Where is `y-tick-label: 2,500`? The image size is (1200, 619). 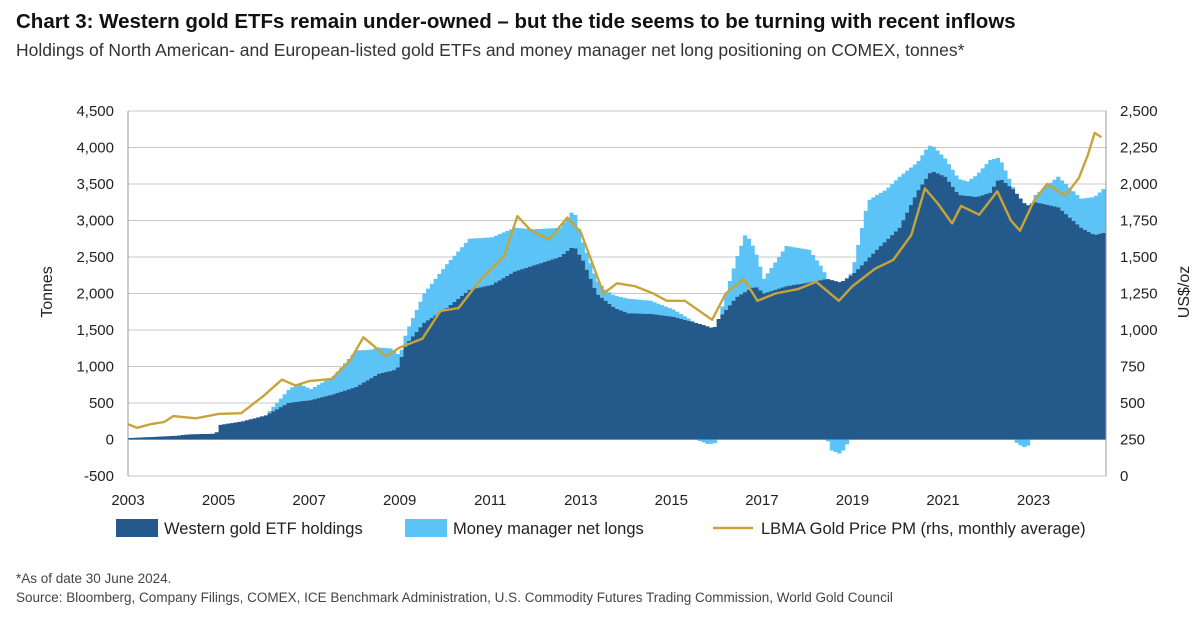 y-tick-label: 2,500 is located at coordinates (95, 257).